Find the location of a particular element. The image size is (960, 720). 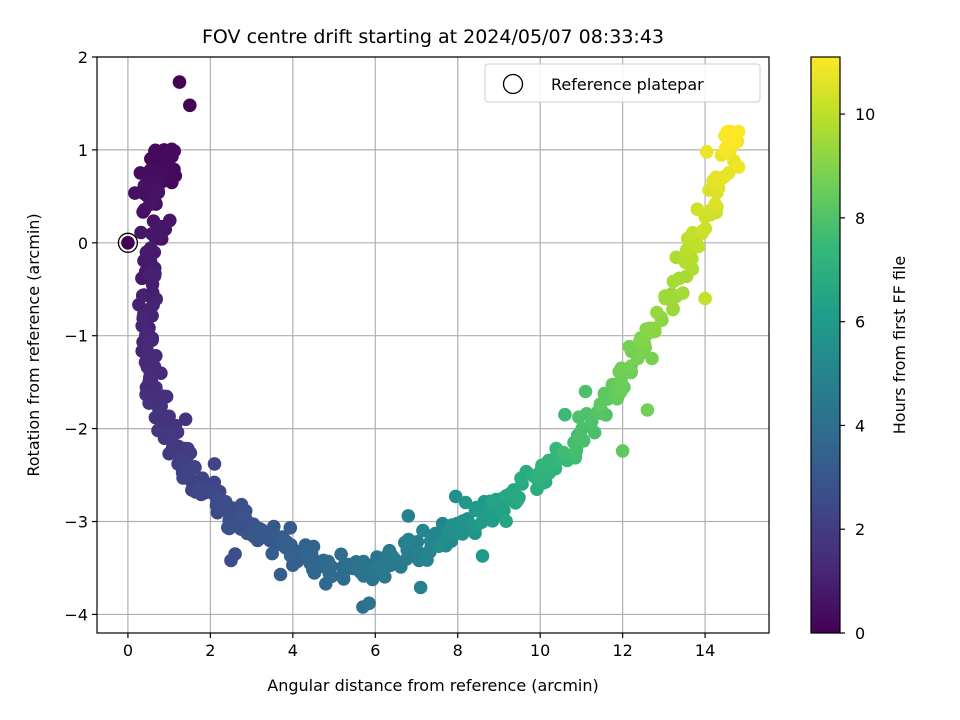

legend-box is located at coordinates (622, 83).